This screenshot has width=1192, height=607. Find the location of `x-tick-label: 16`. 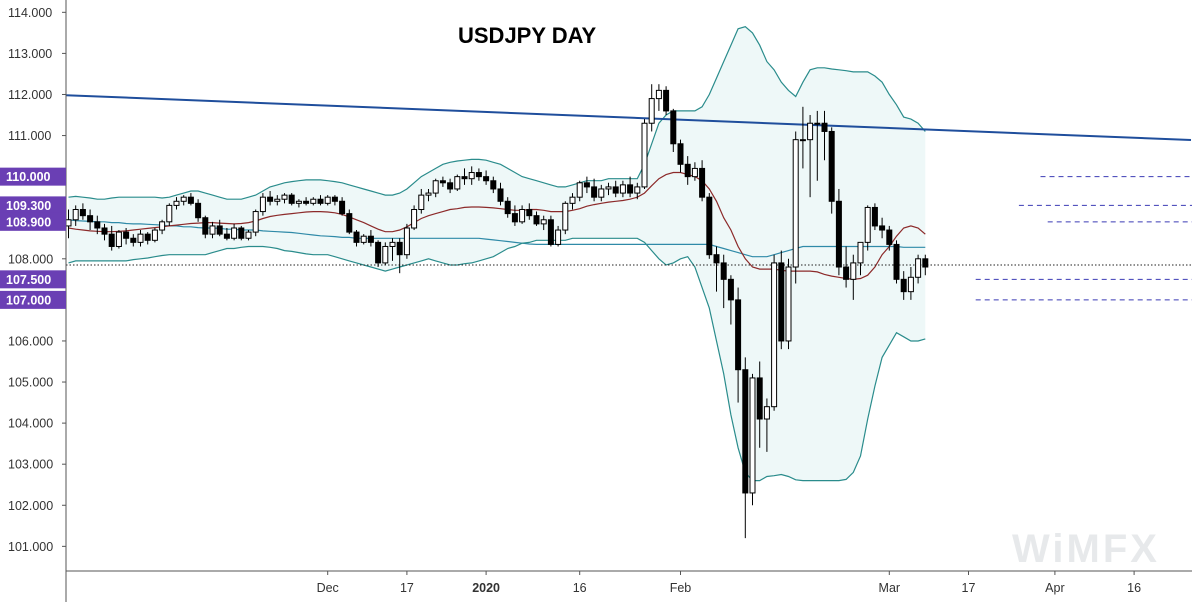

x-tick-label: 16 is located at coordinates (580, 588).